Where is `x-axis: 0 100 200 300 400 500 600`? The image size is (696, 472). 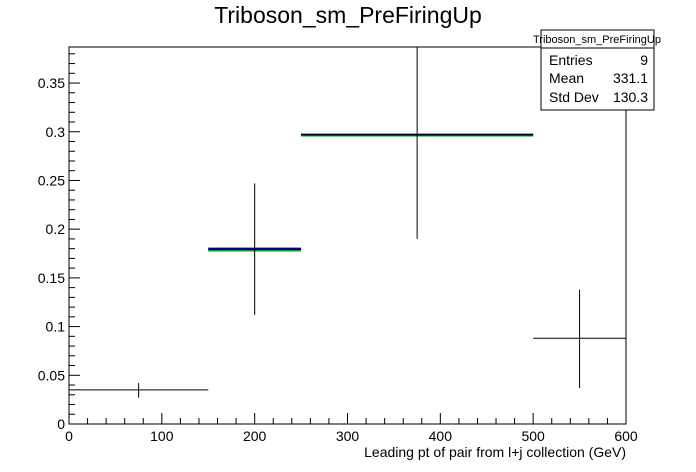
x-axis: 0 100 200 300 400 500 600 is located at coordinates (351, 428).